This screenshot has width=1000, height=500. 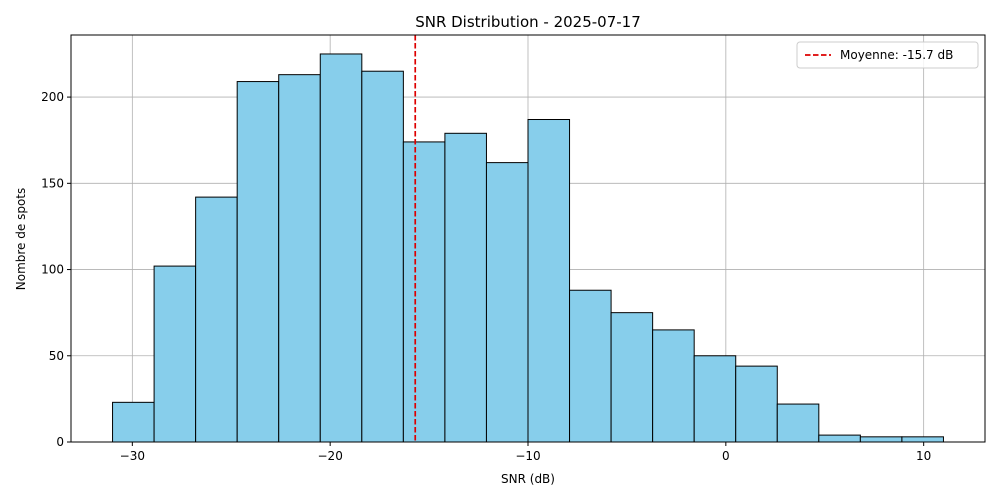 What do you see at coordinates (52, 97) in the screenshot?
I see `y-tick-label: 200` at bounding box center [52, 97].